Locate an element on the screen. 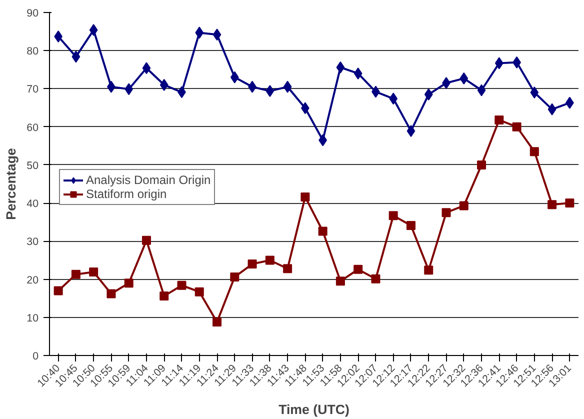 The width and height of the screenshot is (584, 419). legend-label: Statiform origin is located at coordinates (126, 194).